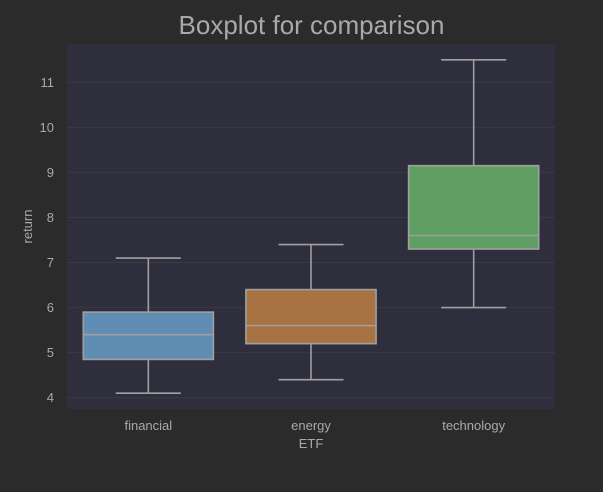  What do you see at coordinates (47, 127) in the screenshot?
I see `y-tick-label-10: 10` at bounding box center [47, 127].